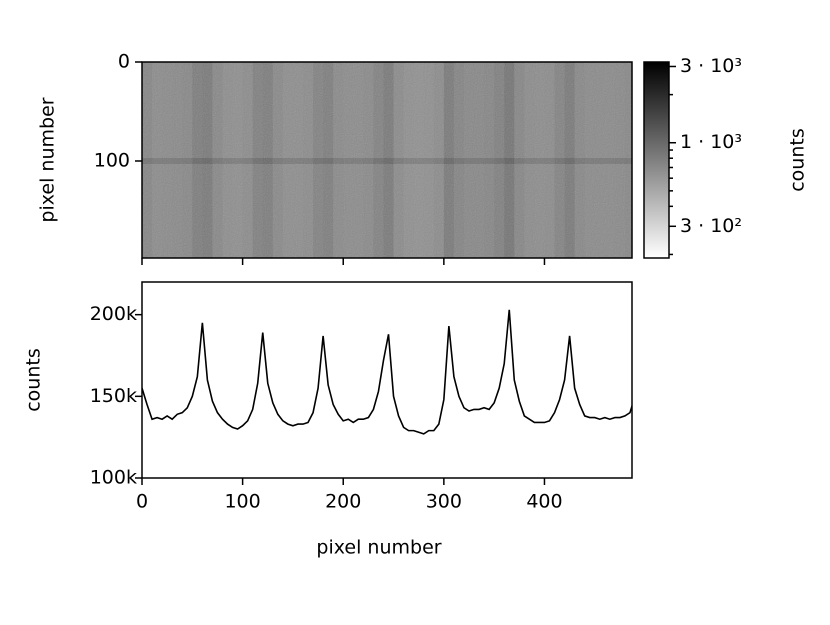  What do you see at coordinates (113, 396) in the screenshot?
I see `y-tick-label: 150k` at bounding box center [113, 396].